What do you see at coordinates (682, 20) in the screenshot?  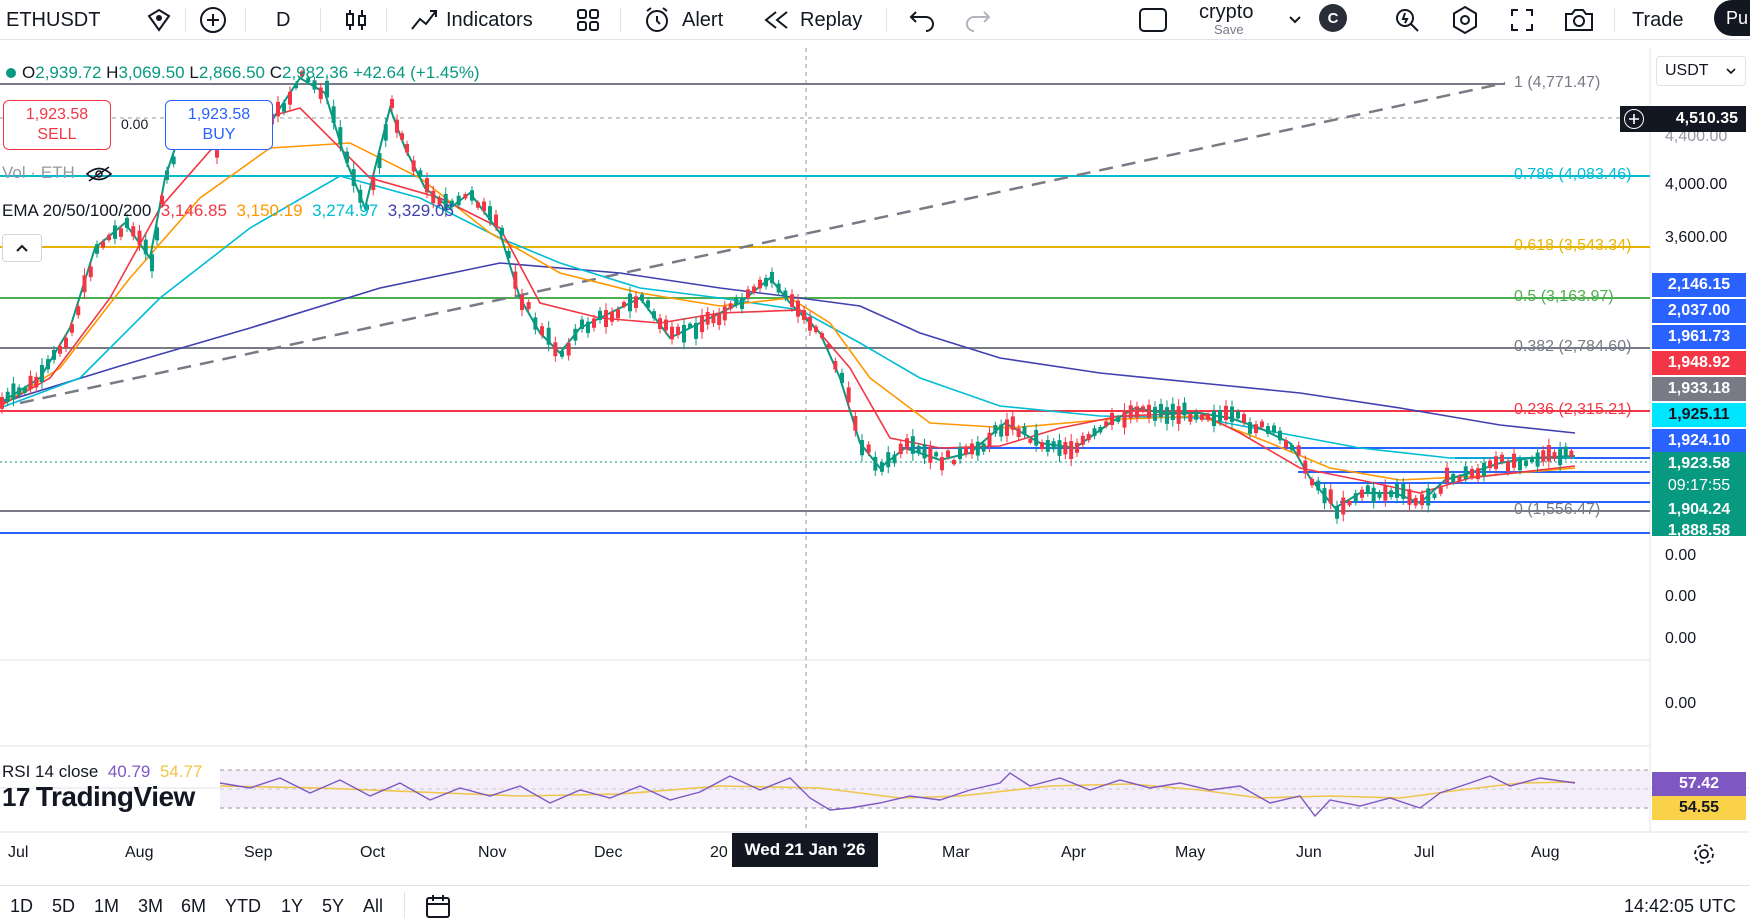 I see `alert-button: Alert` at bounding box center [682, 20].